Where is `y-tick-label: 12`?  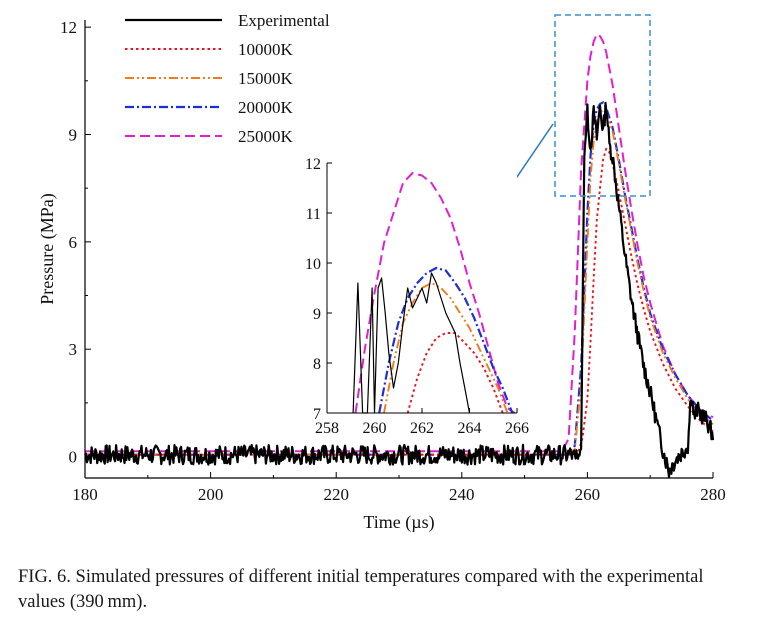
y-tick-label: 12 is located at coordinates (68, 27).